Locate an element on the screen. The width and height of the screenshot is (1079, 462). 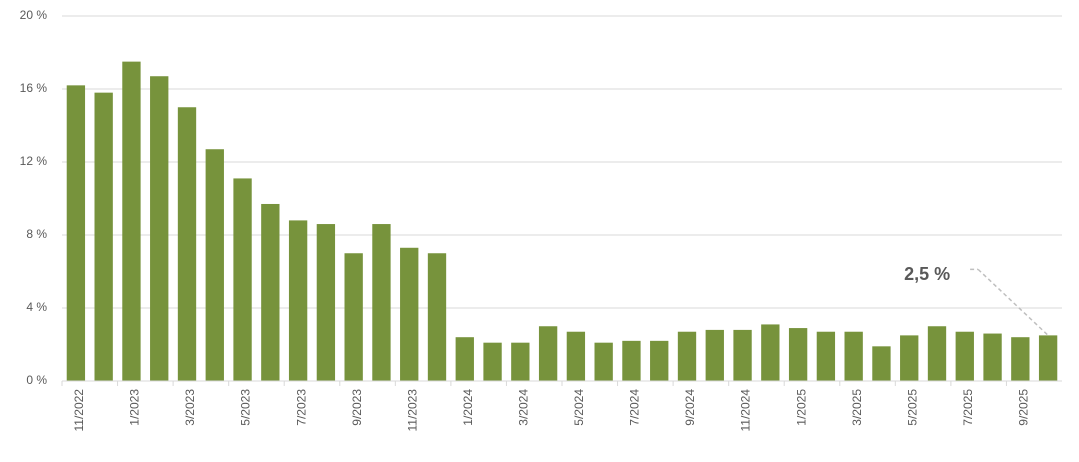
x-tick-label: 1/2024 is located at coordinates (468, 407).